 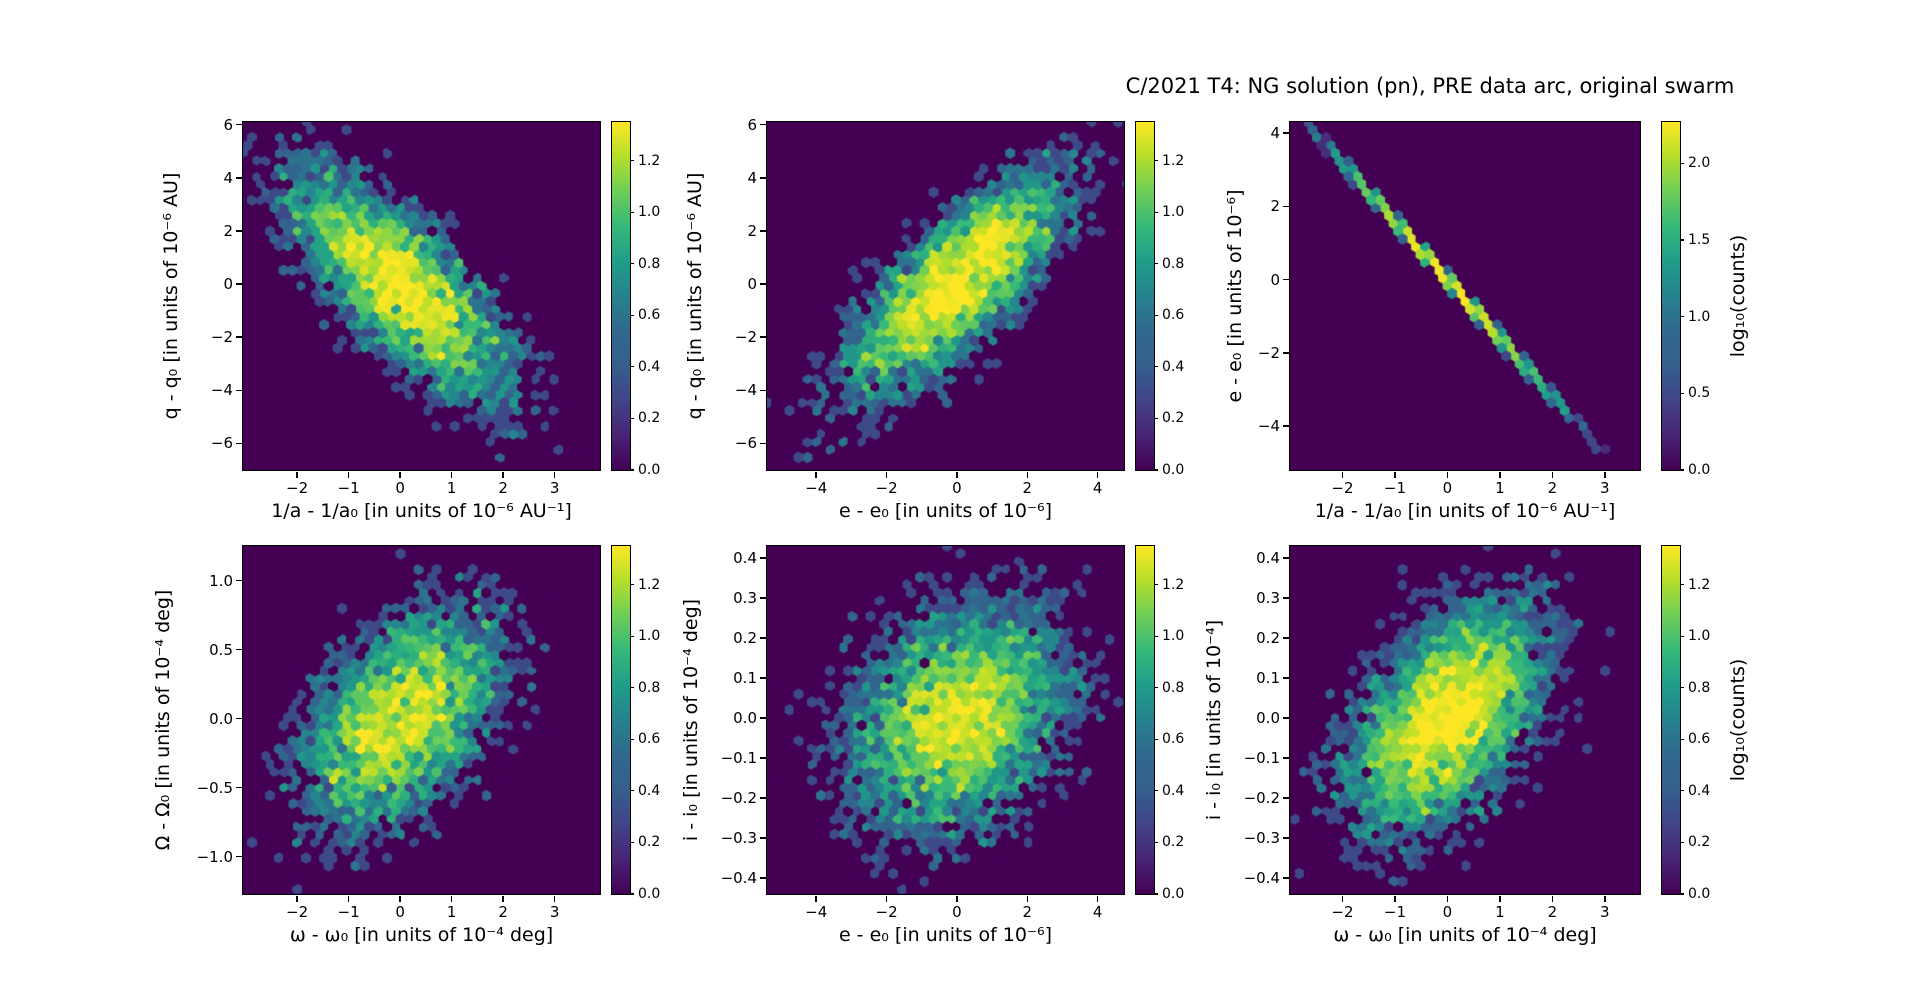 I want to click on y-tick-label: −0.1, so click(x=1261, y=758).